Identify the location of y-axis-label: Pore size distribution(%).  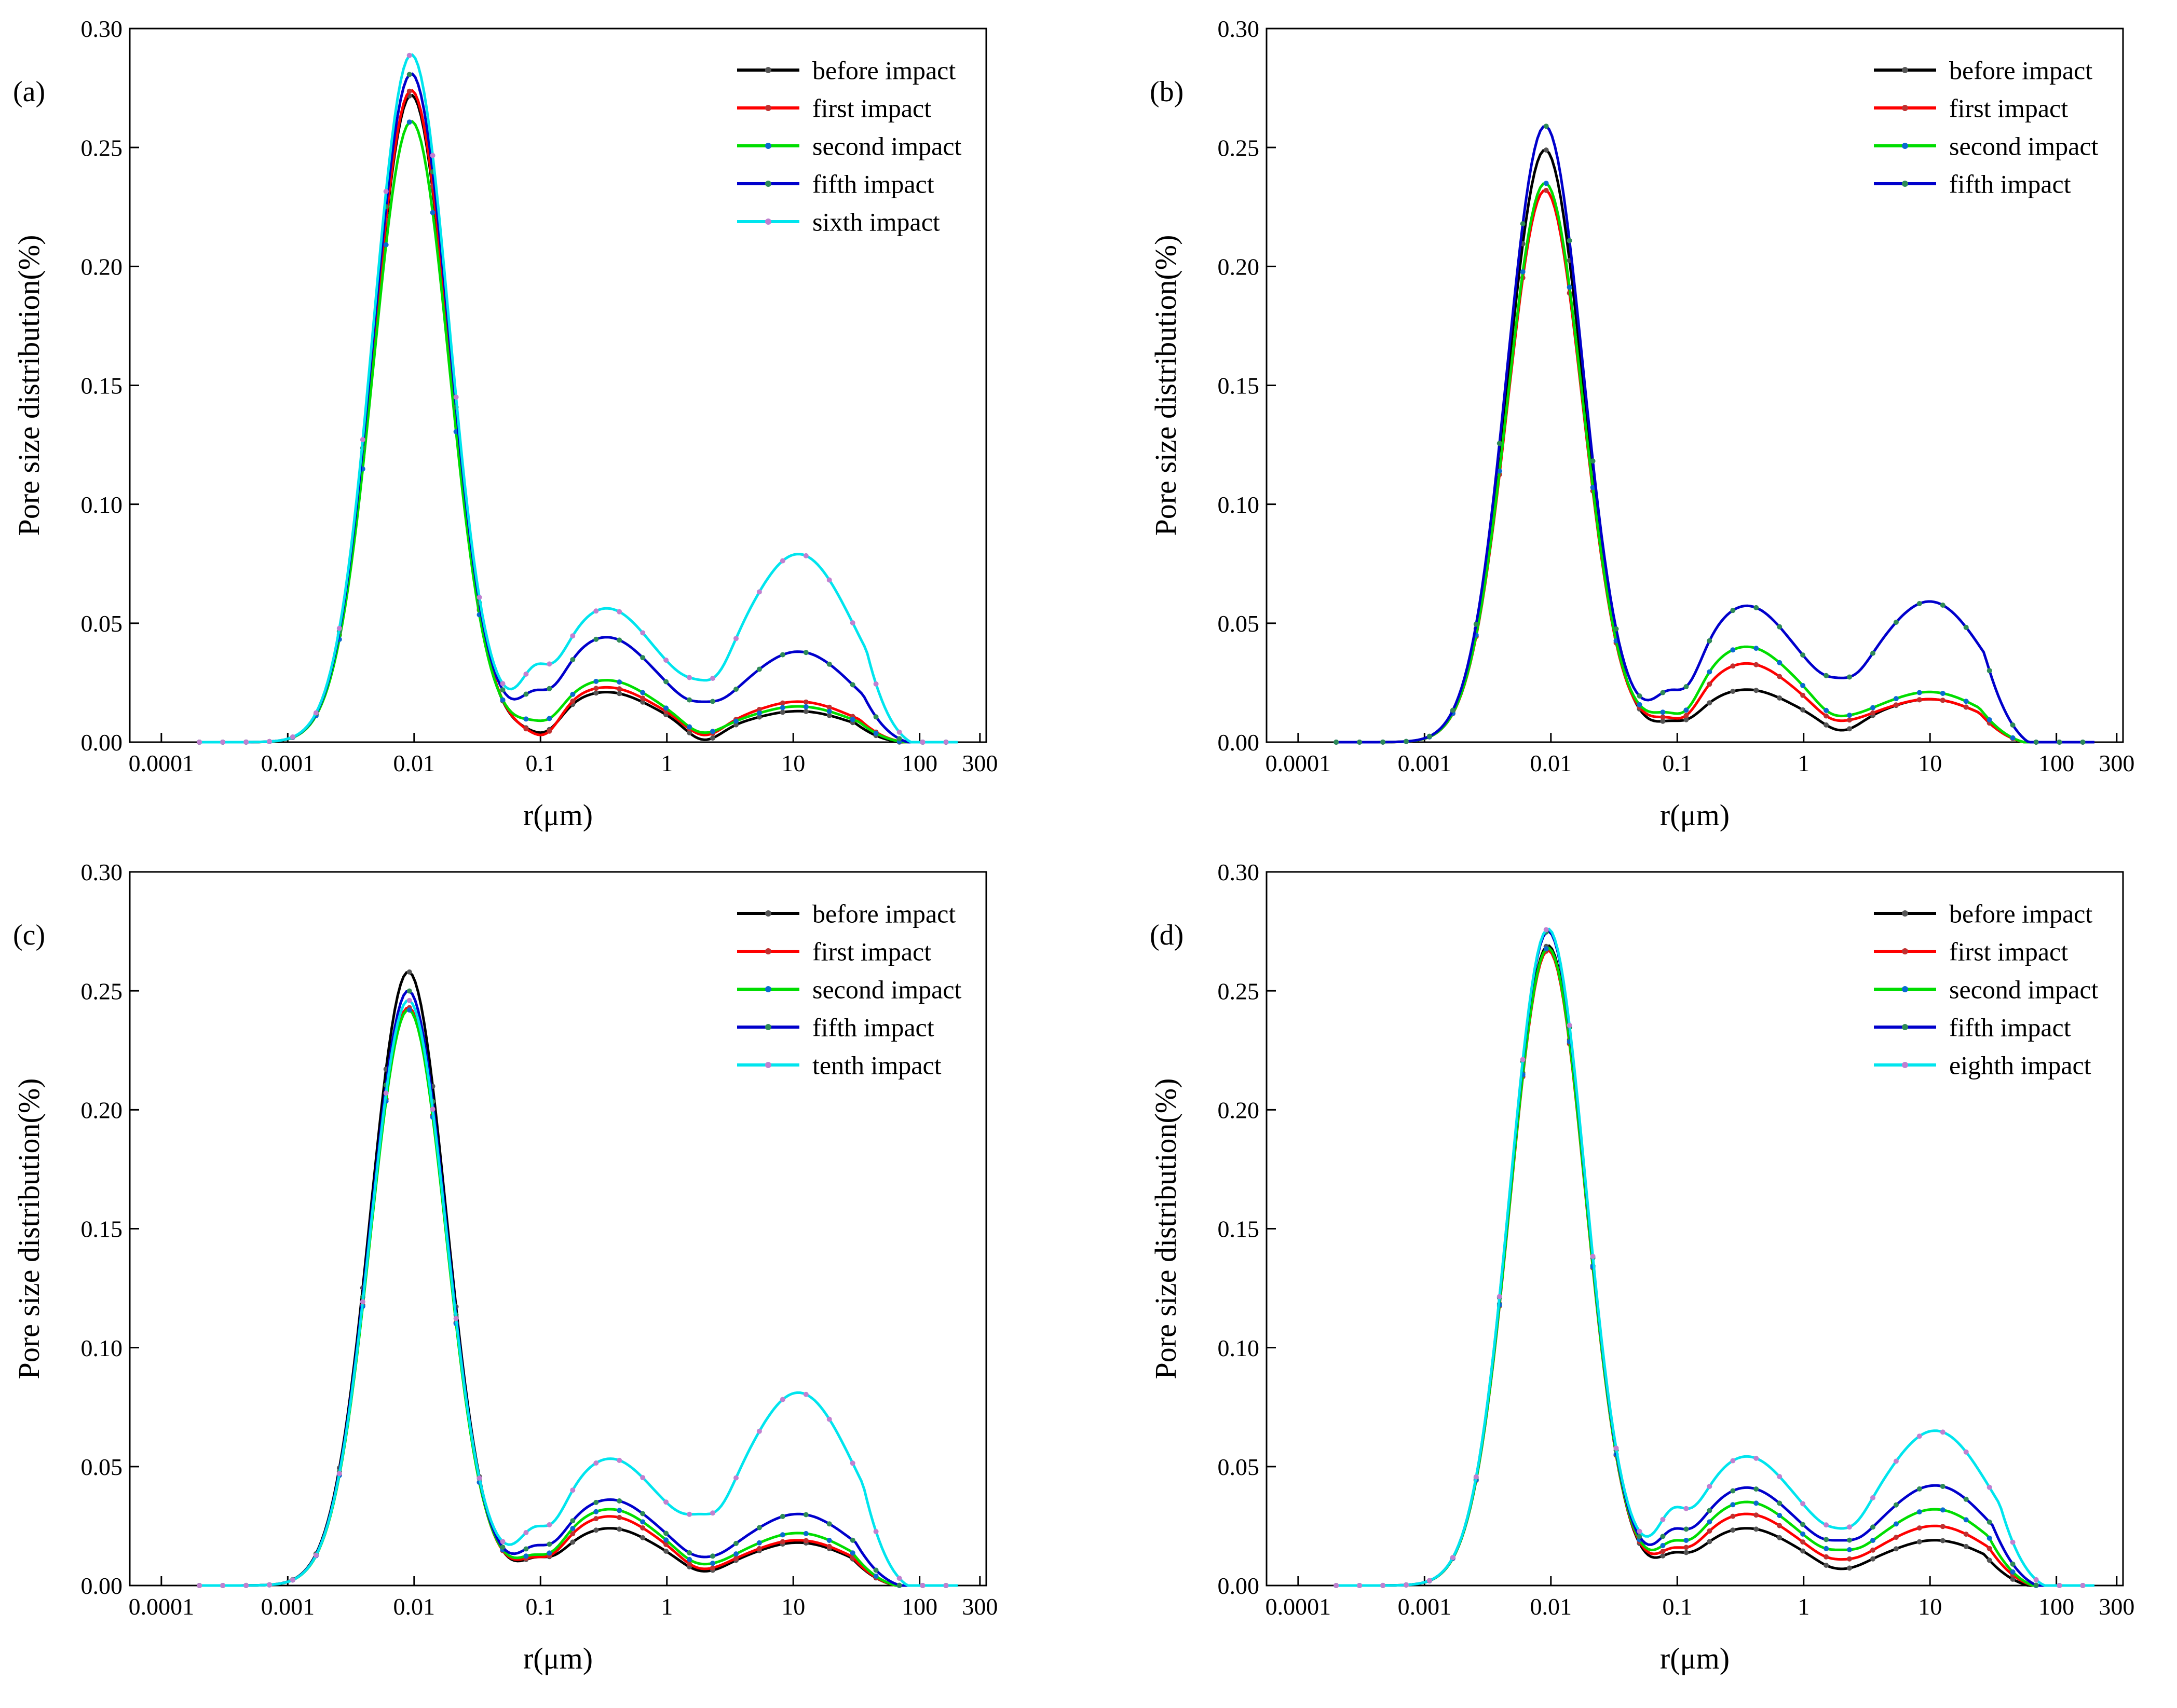
(29, 1228).